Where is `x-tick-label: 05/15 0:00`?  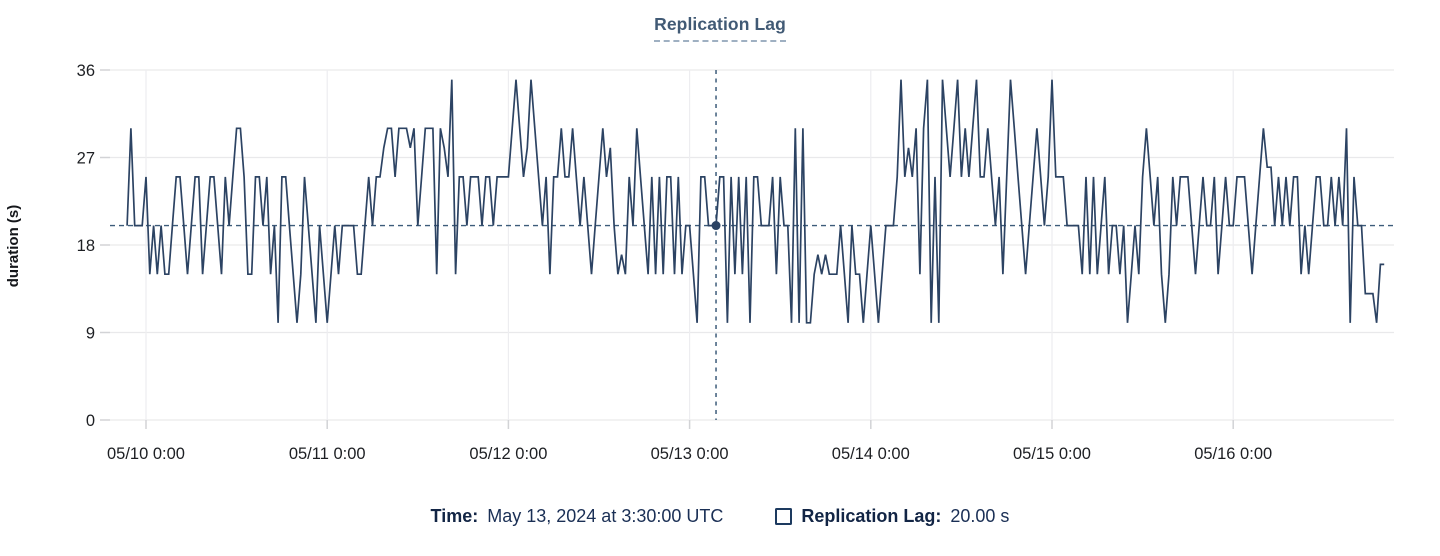 x-tick-label: 05/15 0:00 is located at coordinates (1052, 454).